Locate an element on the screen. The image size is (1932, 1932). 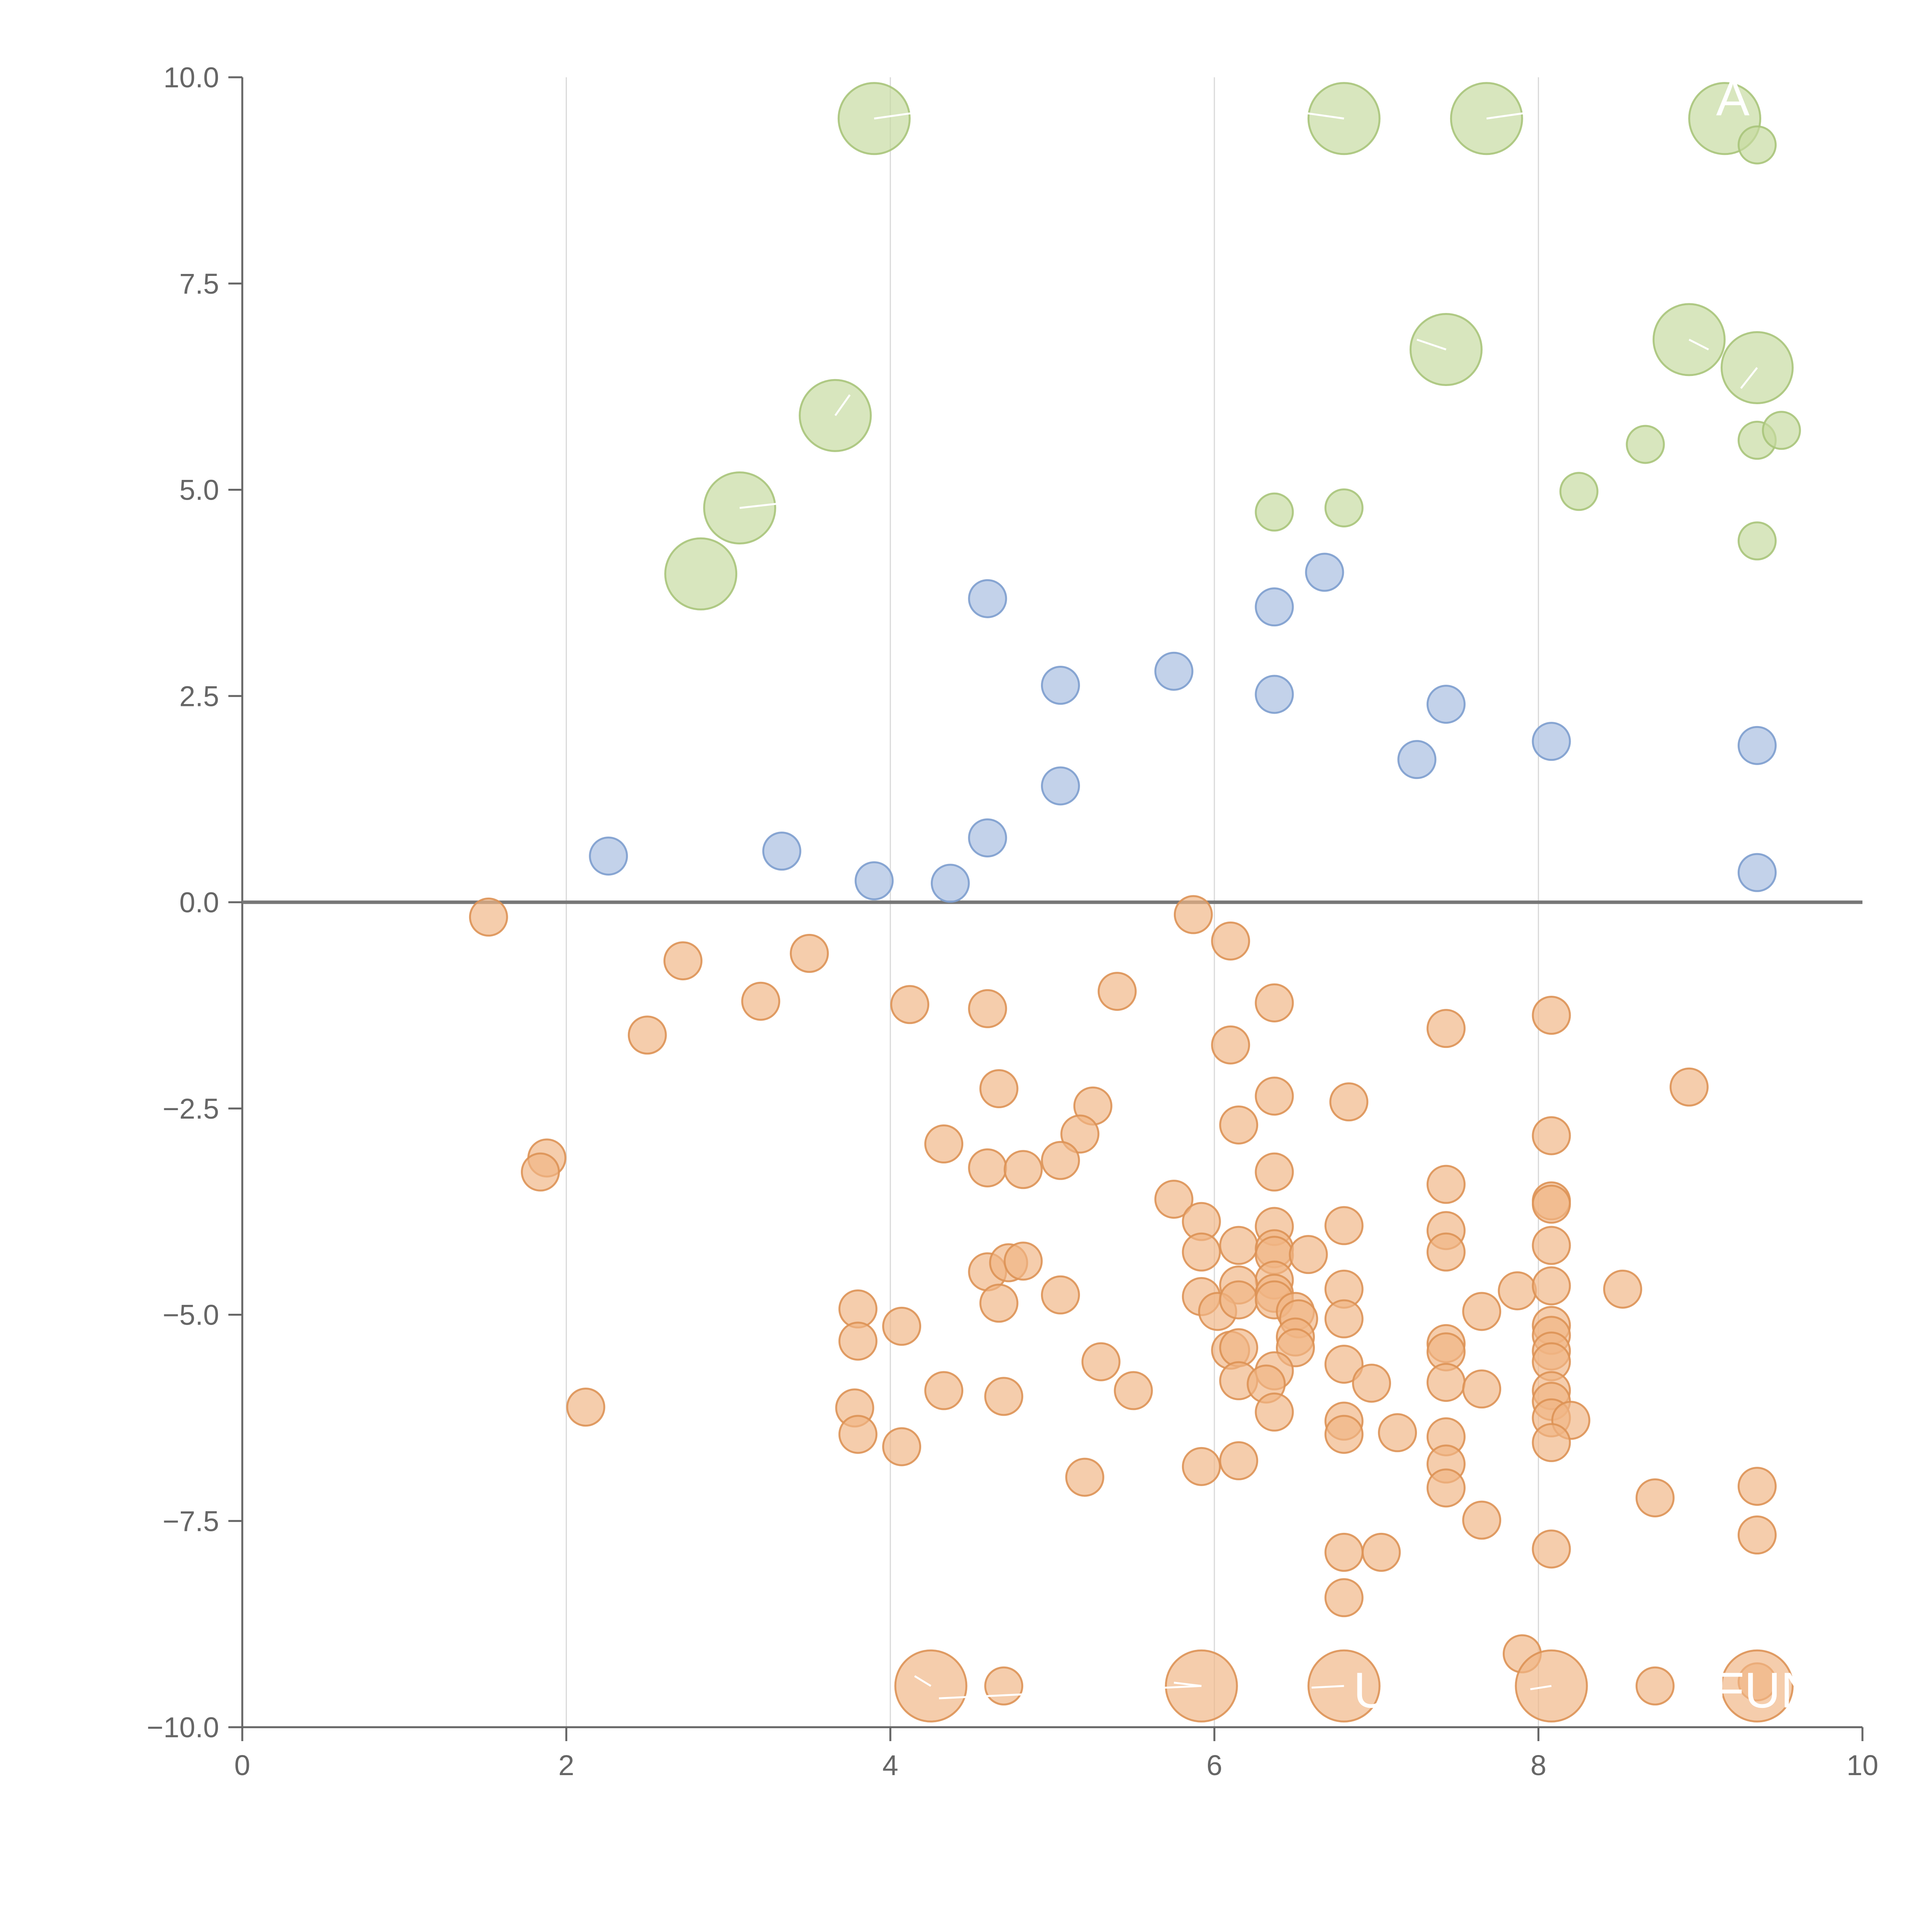
x-tick-label: 4 is located at coordinates (891, 1765).